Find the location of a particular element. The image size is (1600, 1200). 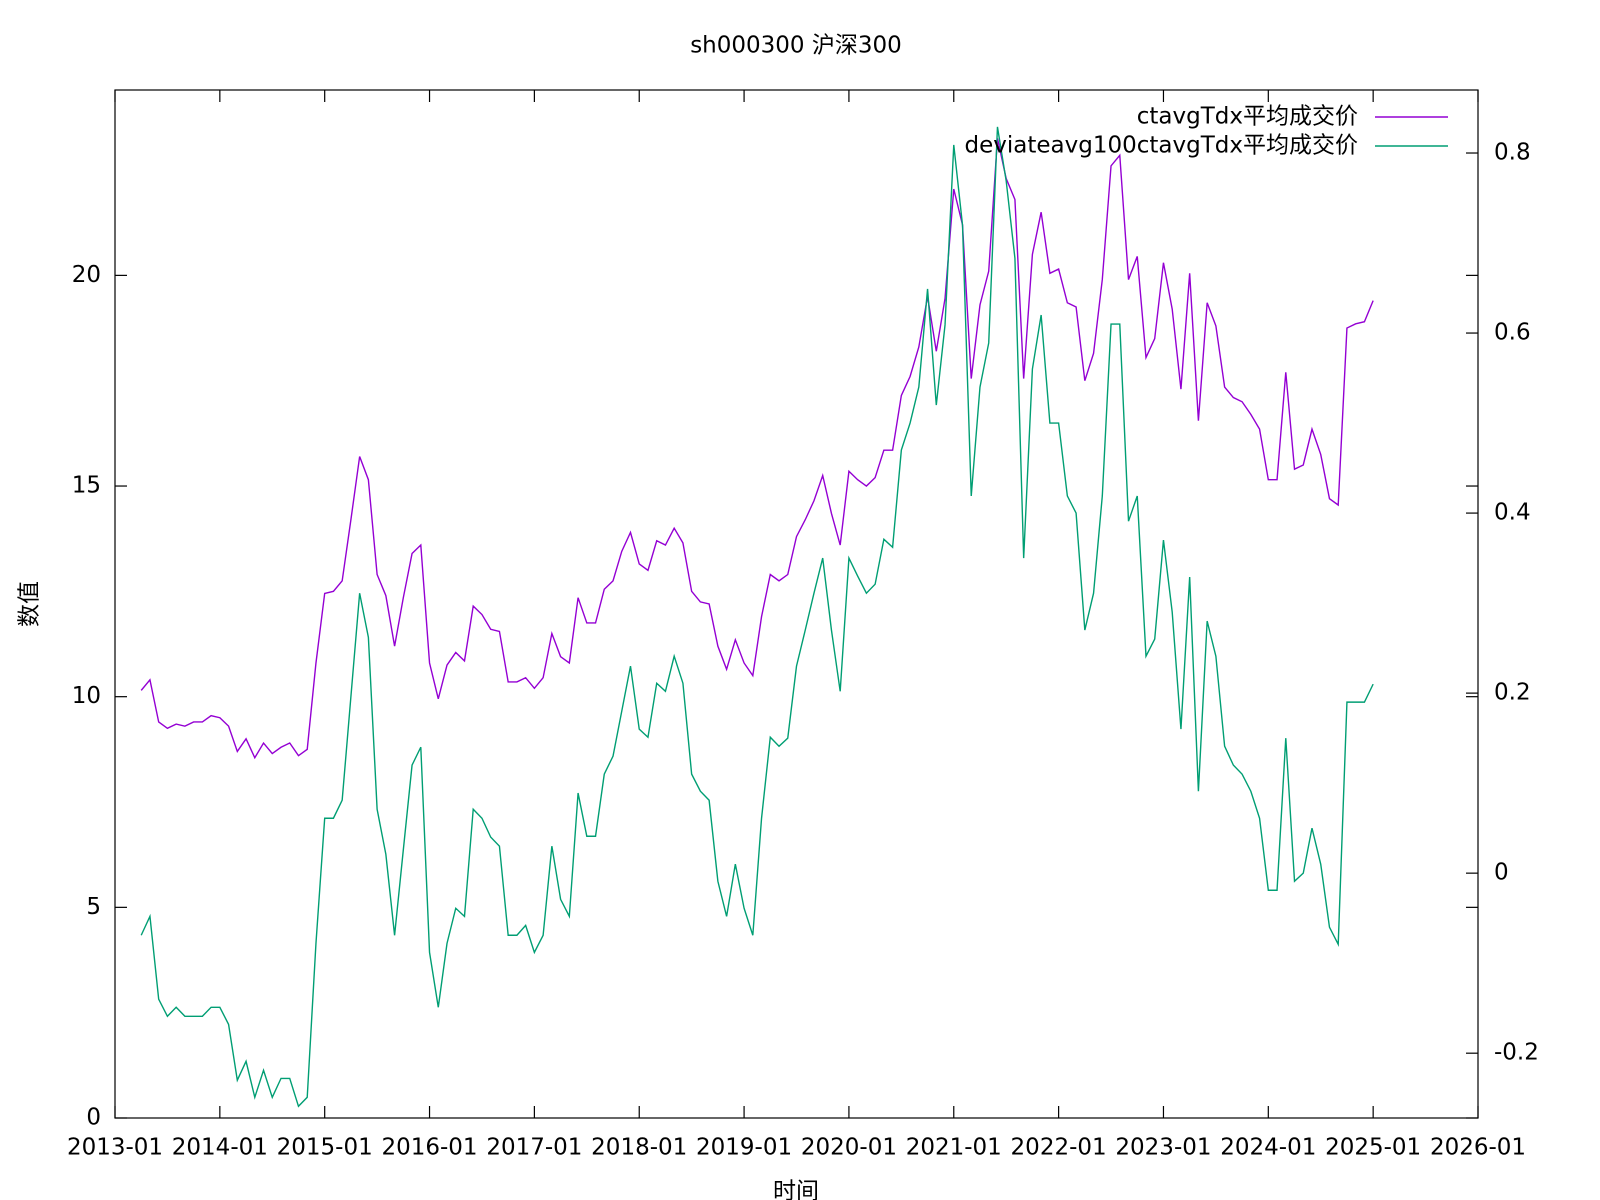

y-tick-label: 5 is located at coordinates (93, 907).